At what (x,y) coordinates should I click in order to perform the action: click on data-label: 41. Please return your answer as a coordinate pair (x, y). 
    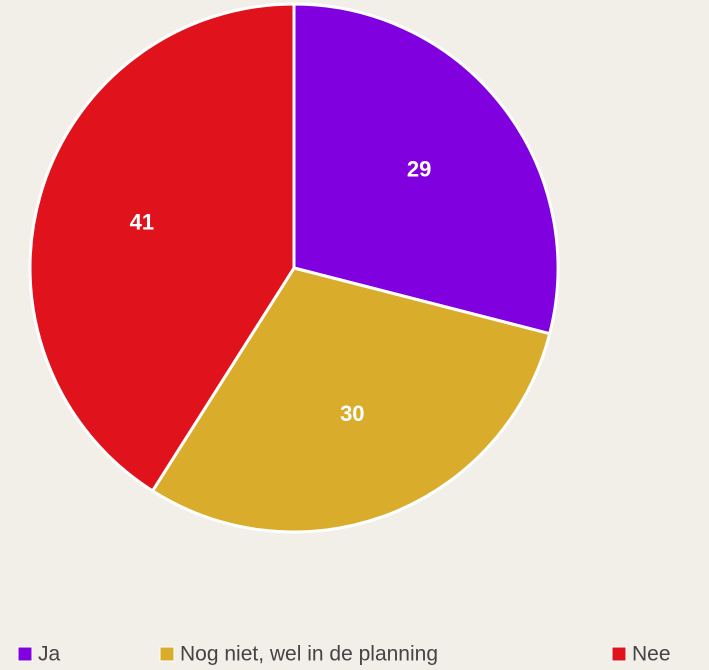
    Looking at the image, I should click on (142, 222).